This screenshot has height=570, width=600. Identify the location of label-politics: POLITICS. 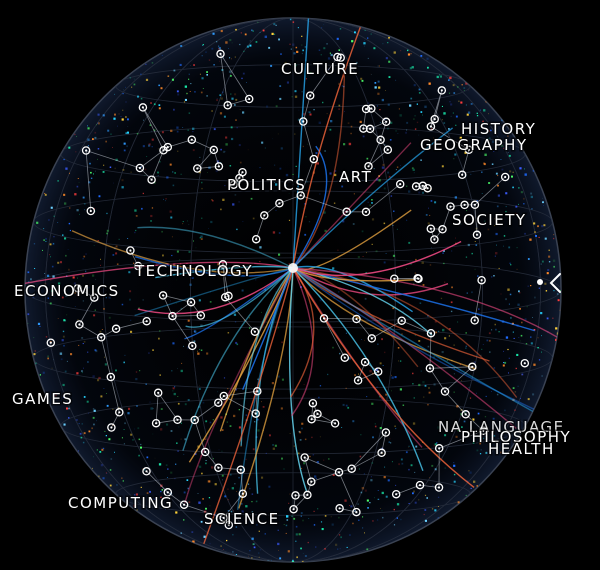
(266, 185).